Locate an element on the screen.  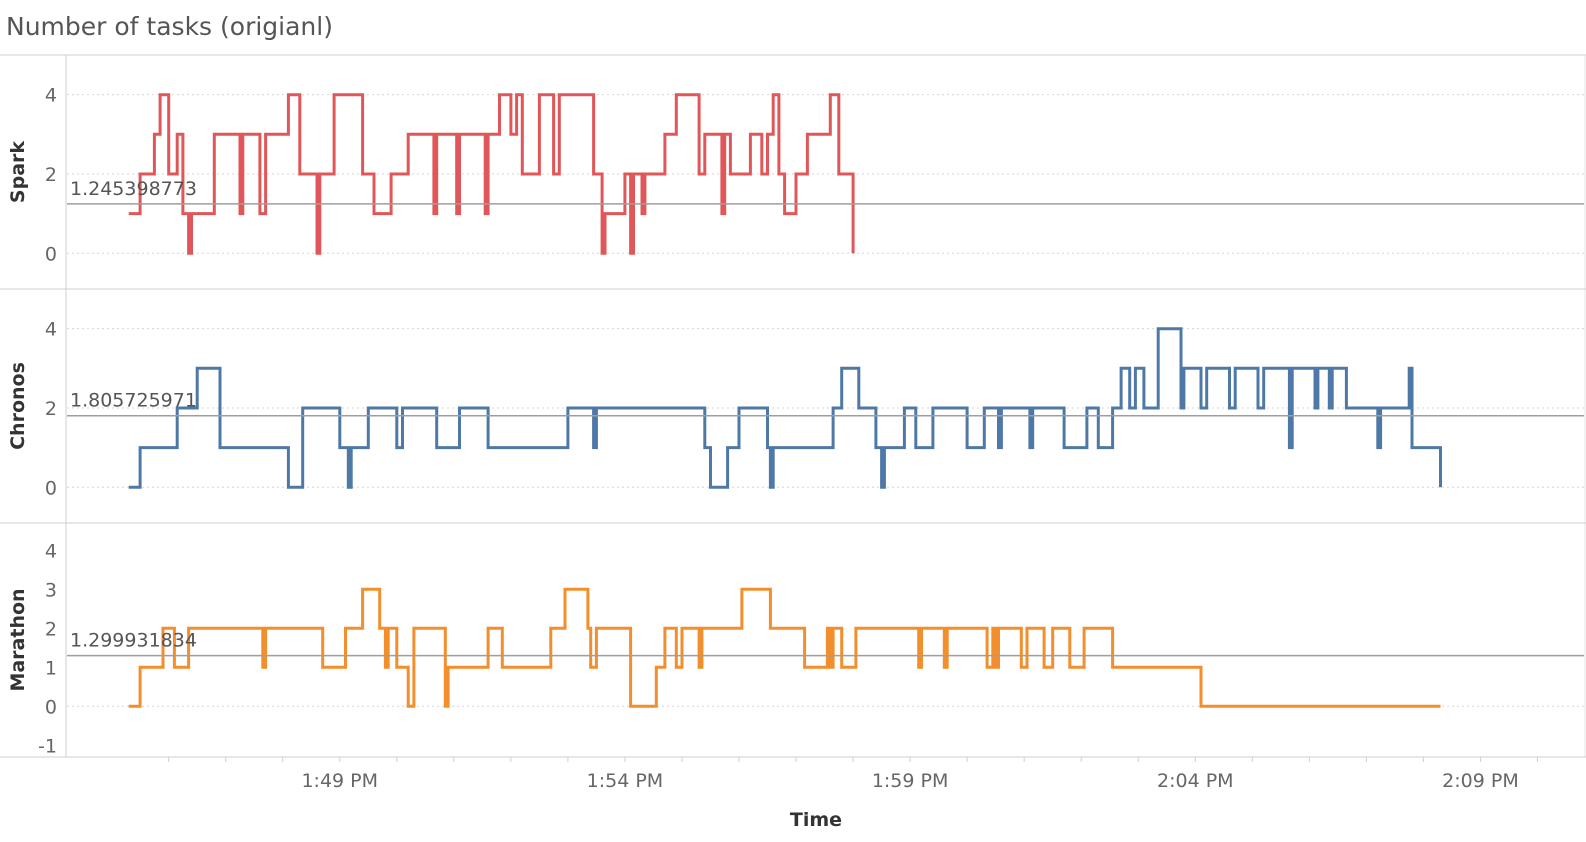
panel-label: Spark is located at coordinates (18, 172).